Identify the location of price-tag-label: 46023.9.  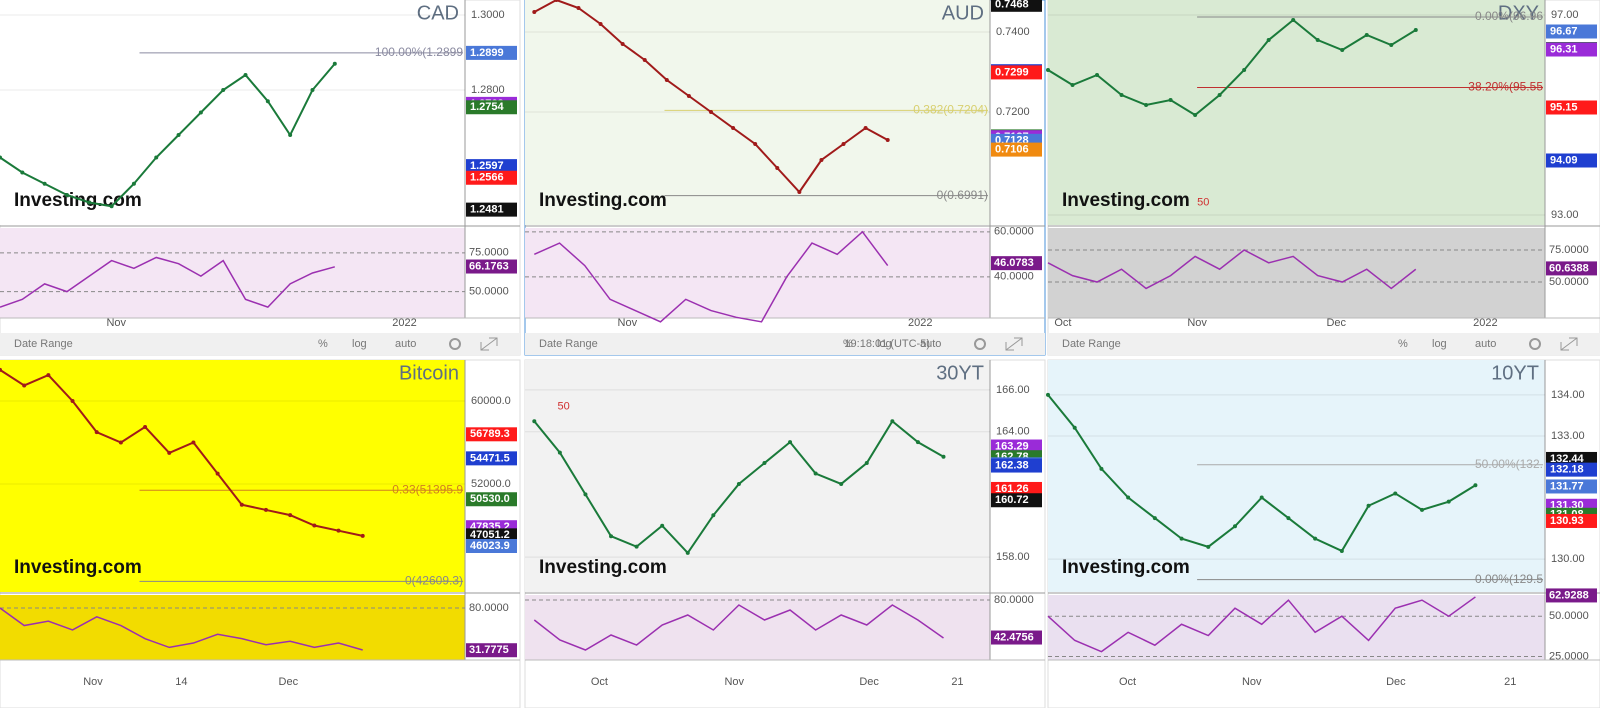
(490, 546).